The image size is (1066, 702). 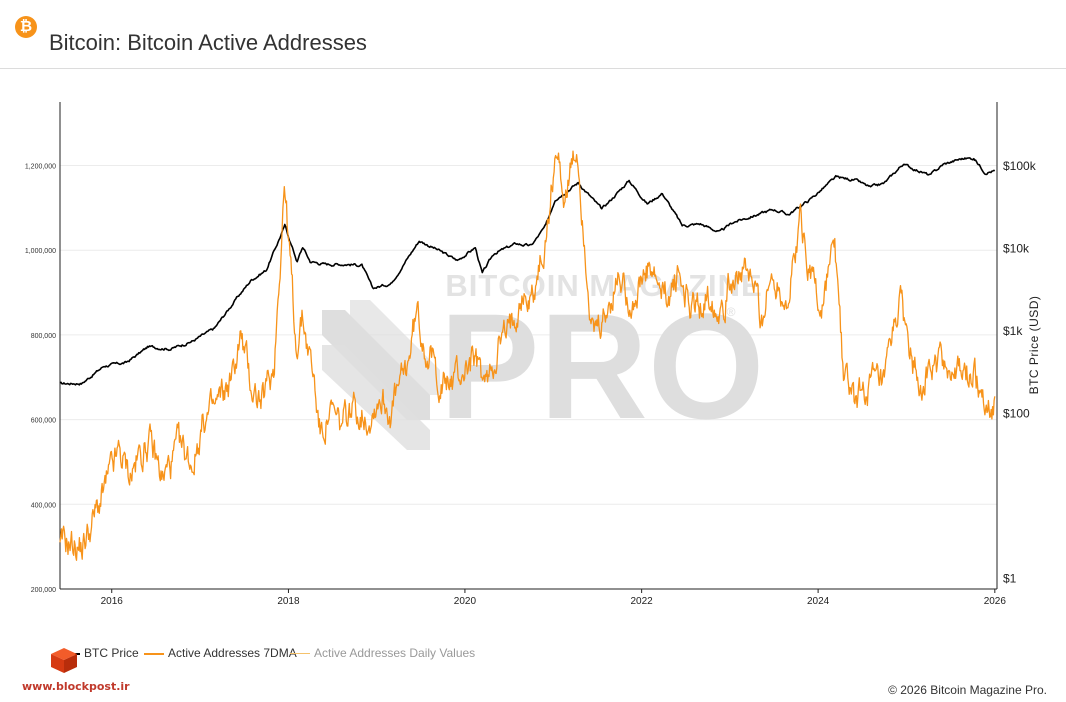 I want to click on y-left-tick-label: 400,000, so click(x=43, y=505).